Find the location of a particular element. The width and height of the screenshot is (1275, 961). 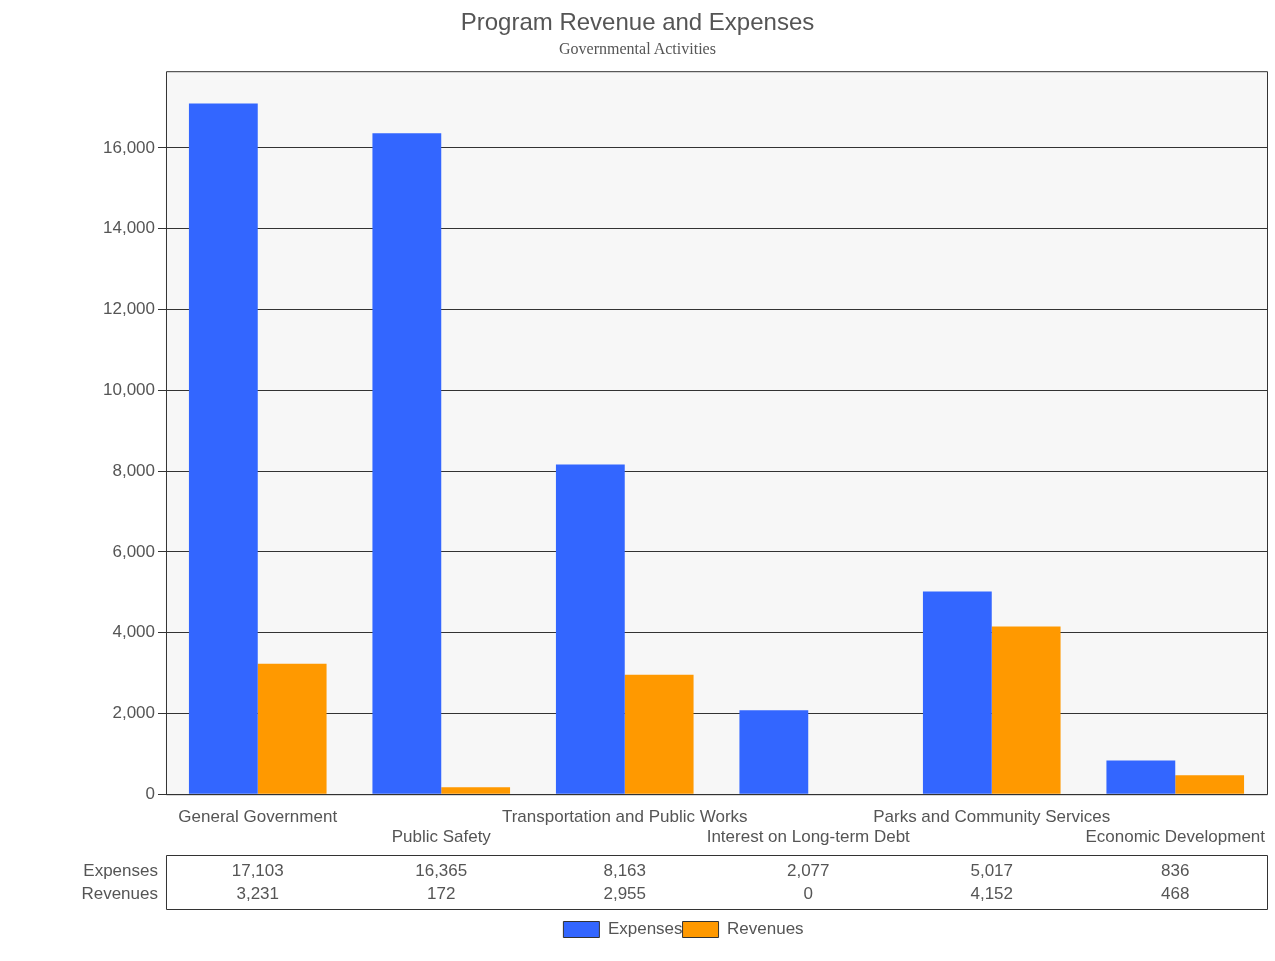

chart-title: Program Revenue and Expenses is located at coordinates (637, 22).